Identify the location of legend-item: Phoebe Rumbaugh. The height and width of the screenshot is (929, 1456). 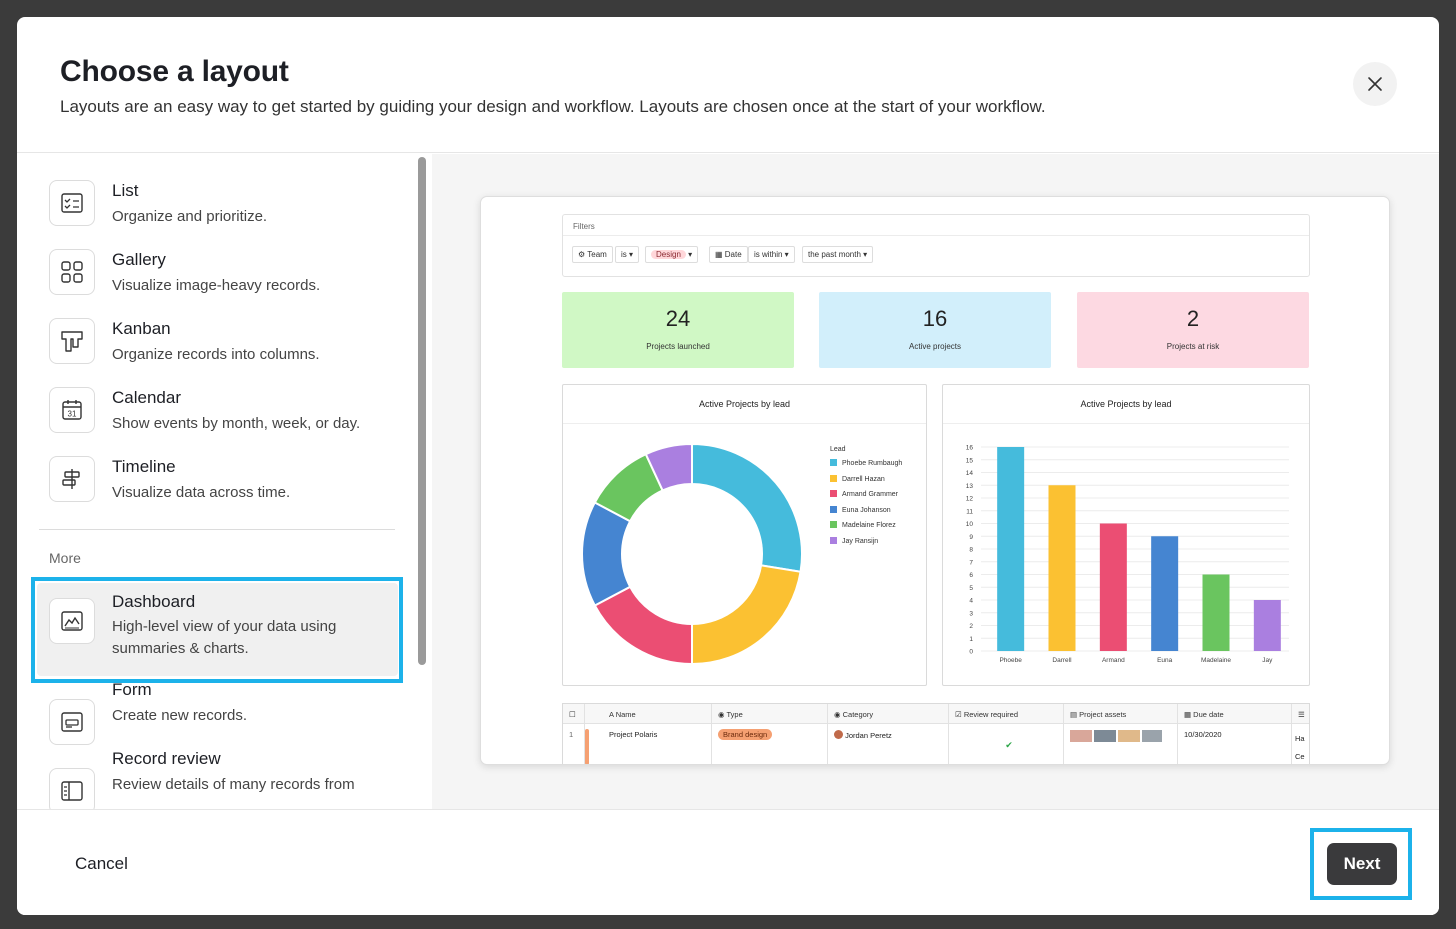
(866, 463).